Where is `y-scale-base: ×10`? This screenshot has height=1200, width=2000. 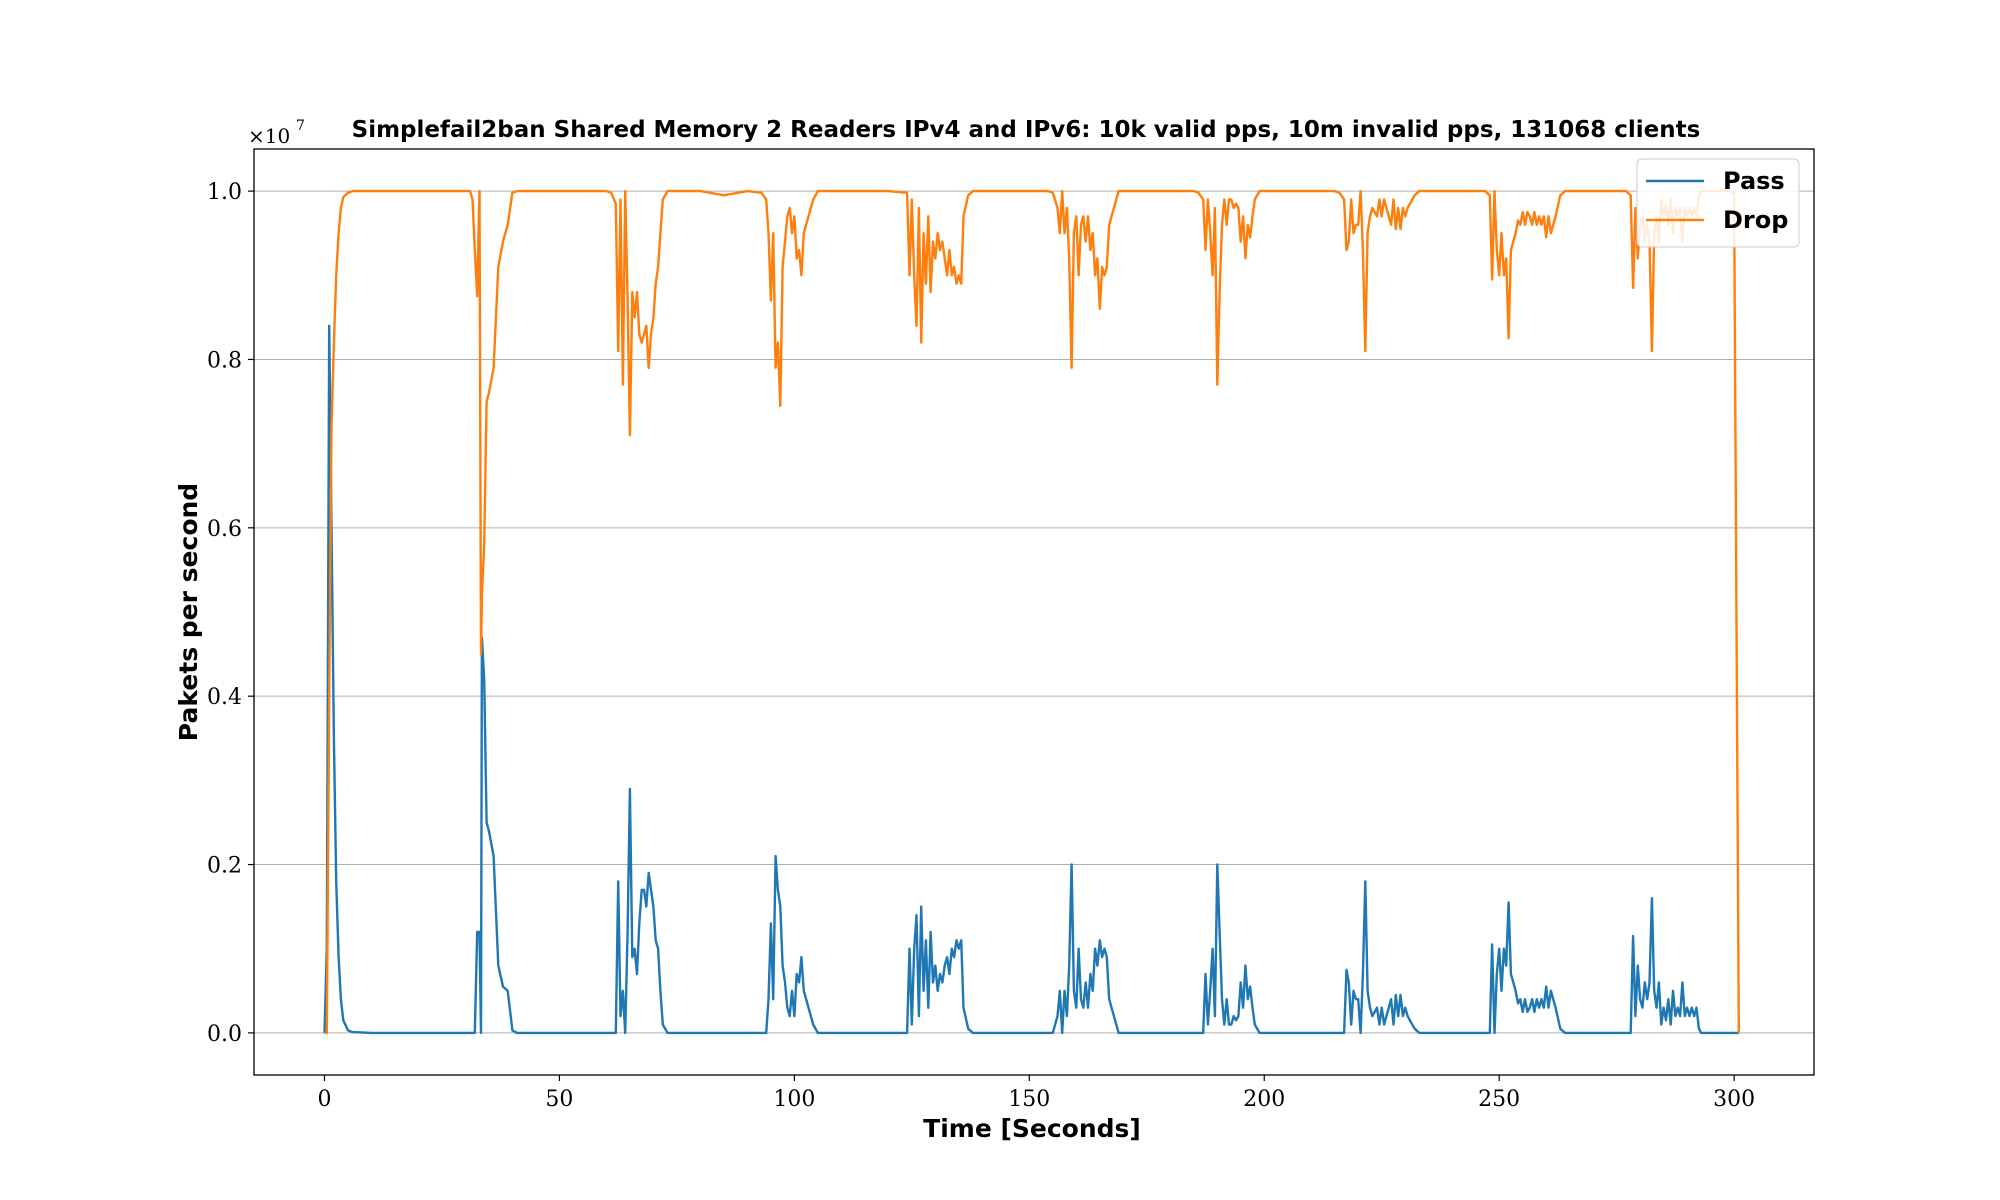 y-scale-base: ×10 is located at coordinates (269, 136).